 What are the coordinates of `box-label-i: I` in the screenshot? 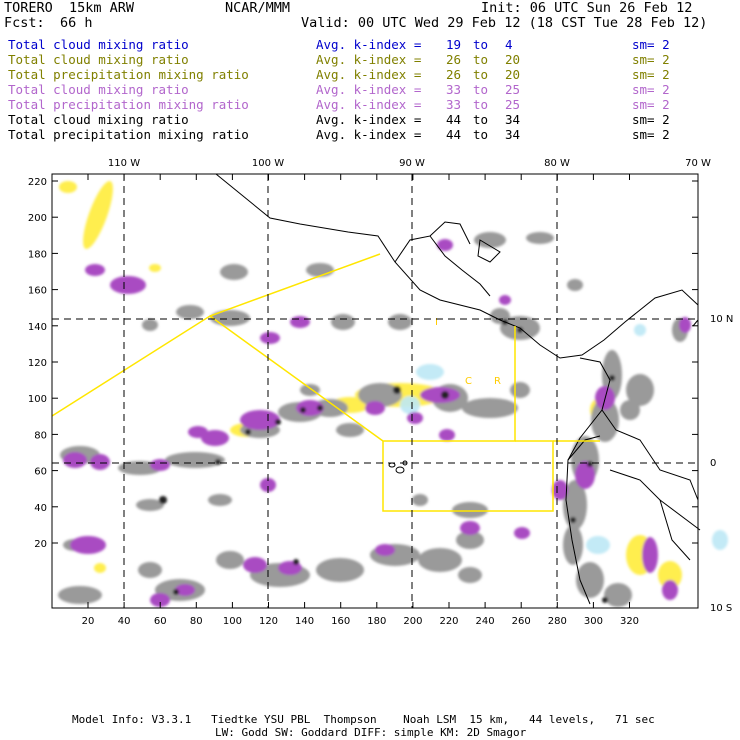 It's located at (436, 322).